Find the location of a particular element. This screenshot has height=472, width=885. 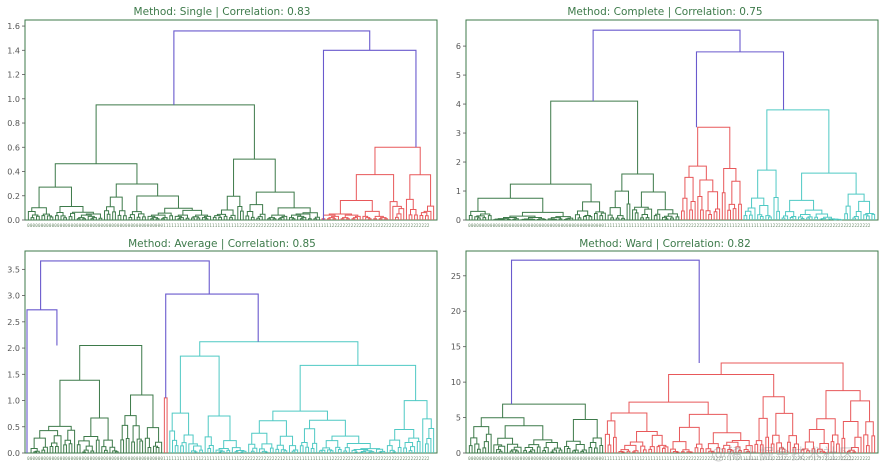

y-tick-label: 5 is located at coordinates (458, 75).